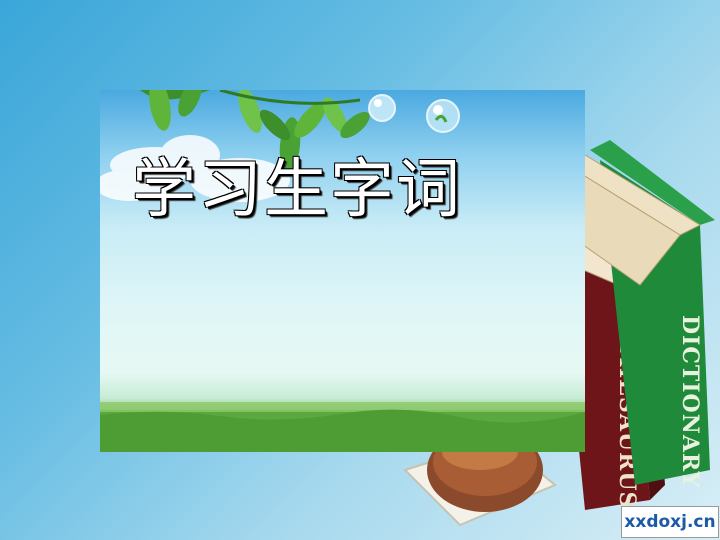 The image size is (720, 540). Describe the element at coordinates (414, 113) in the screenshot. I see `water-drop-icon` at that location.